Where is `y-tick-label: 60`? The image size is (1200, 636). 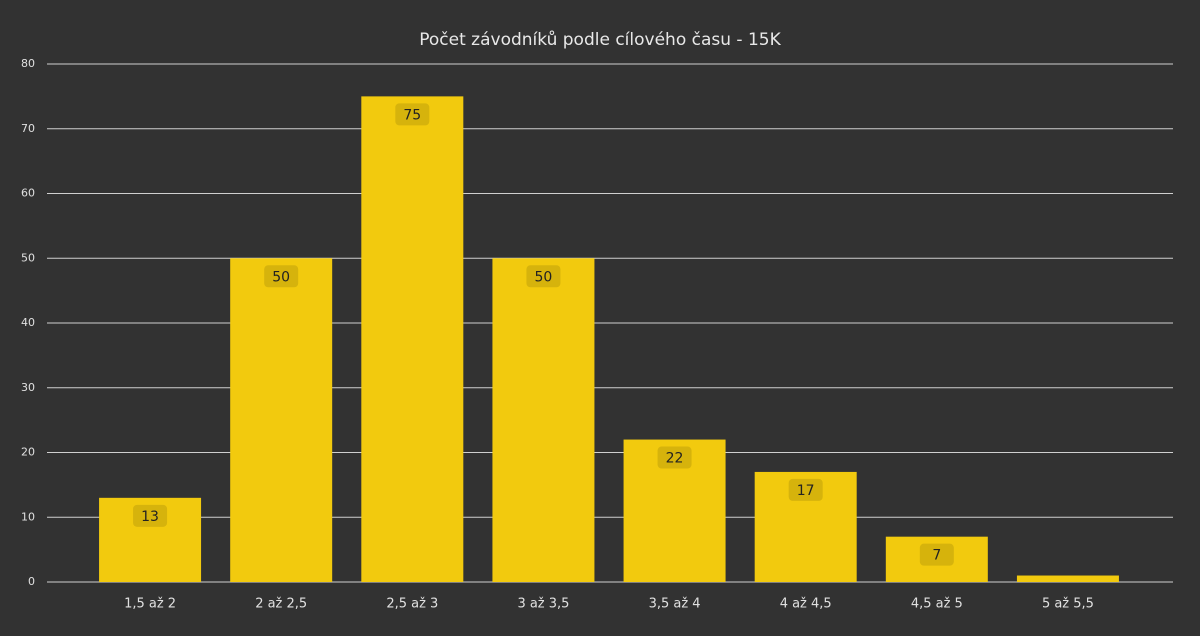
y-tick-label: 60 is located at coordinates (28, 193).